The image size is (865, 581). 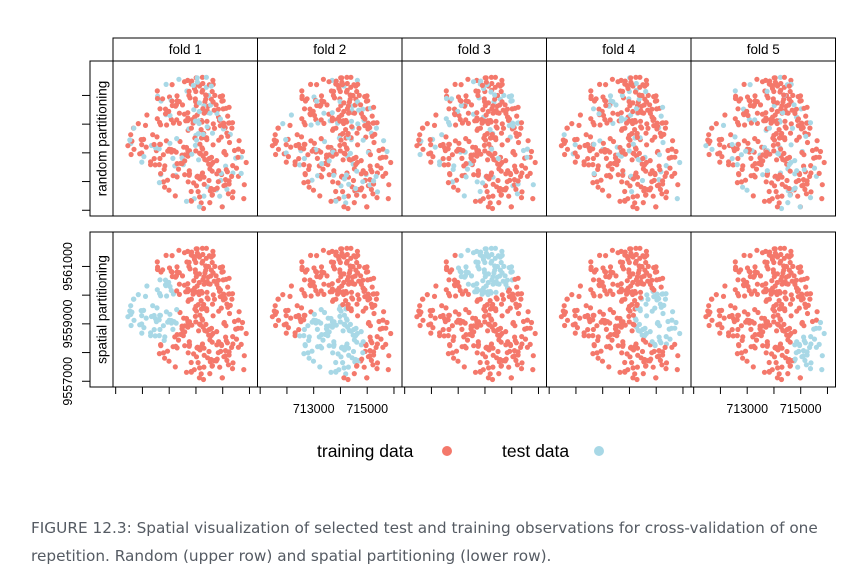 I want to click on y-tick-label: 9557000, so click(x=68, y=381).